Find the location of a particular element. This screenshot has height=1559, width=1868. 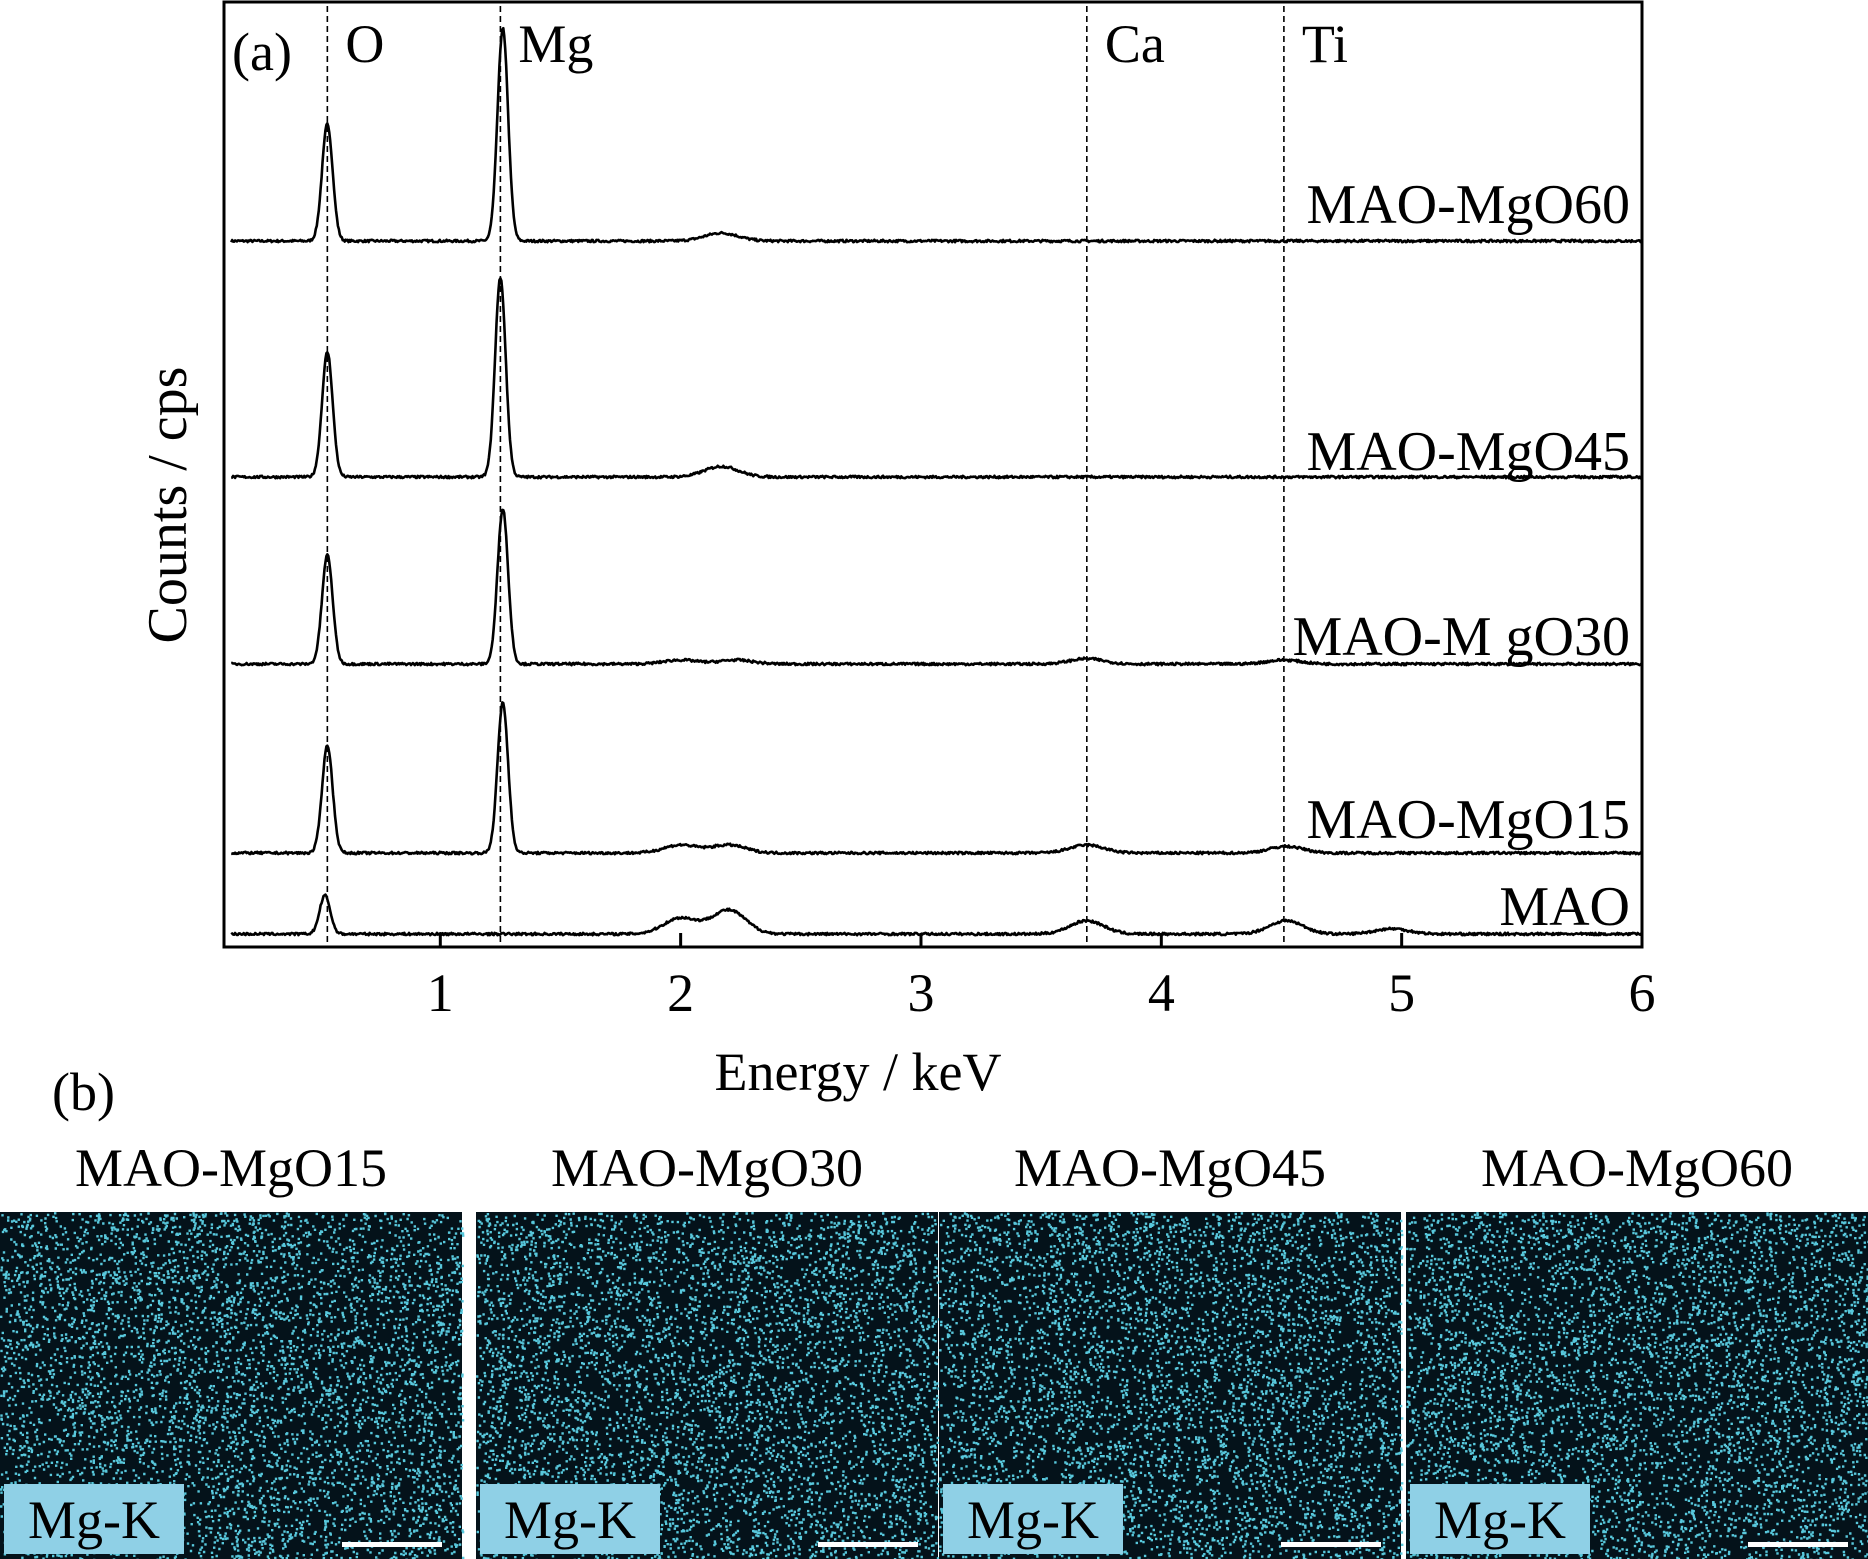

y-axis-label: Counts / cps is located at coordinates (168, 505).